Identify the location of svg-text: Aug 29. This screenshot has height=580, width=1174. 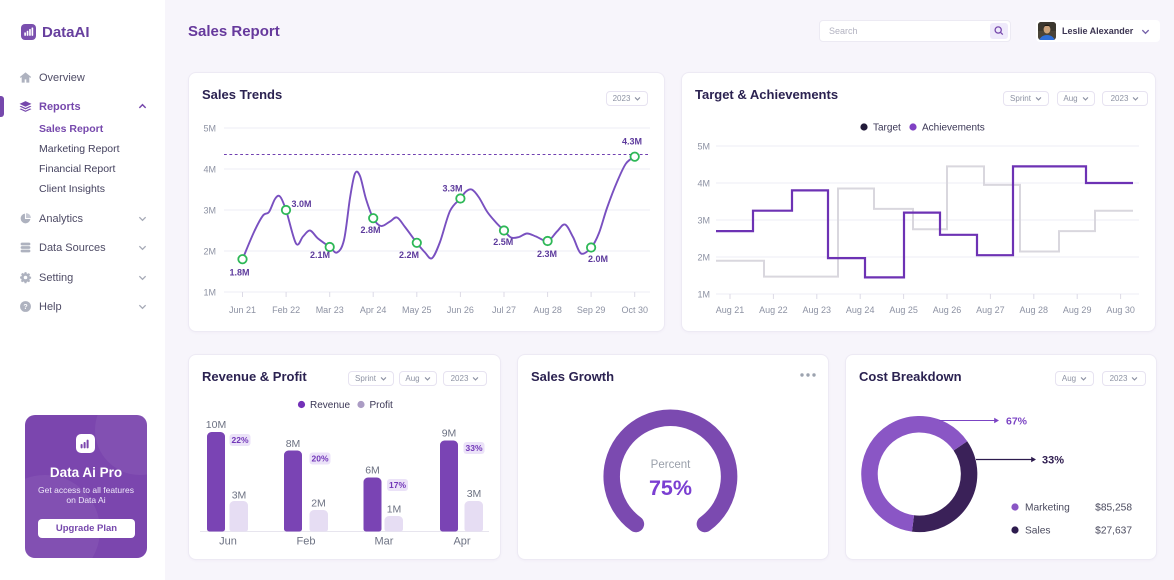
(1077, 310).